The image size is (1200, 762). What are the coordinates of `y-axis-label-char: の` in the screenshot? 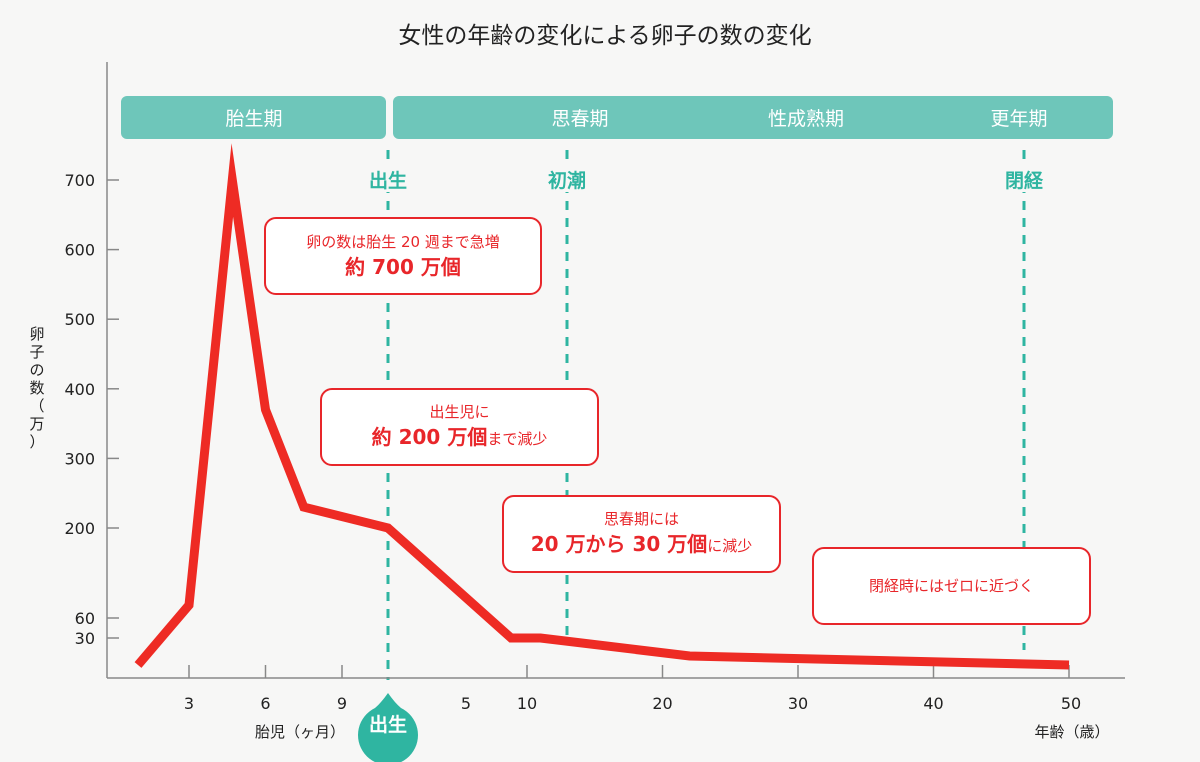 It's located at (37, 370).